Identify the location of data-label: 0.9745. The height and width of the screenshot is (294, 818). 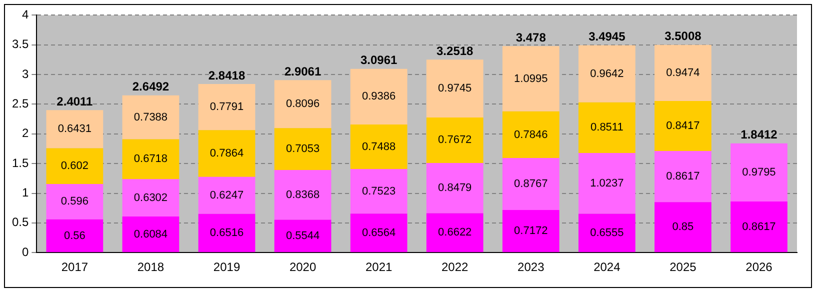
(455, 88).